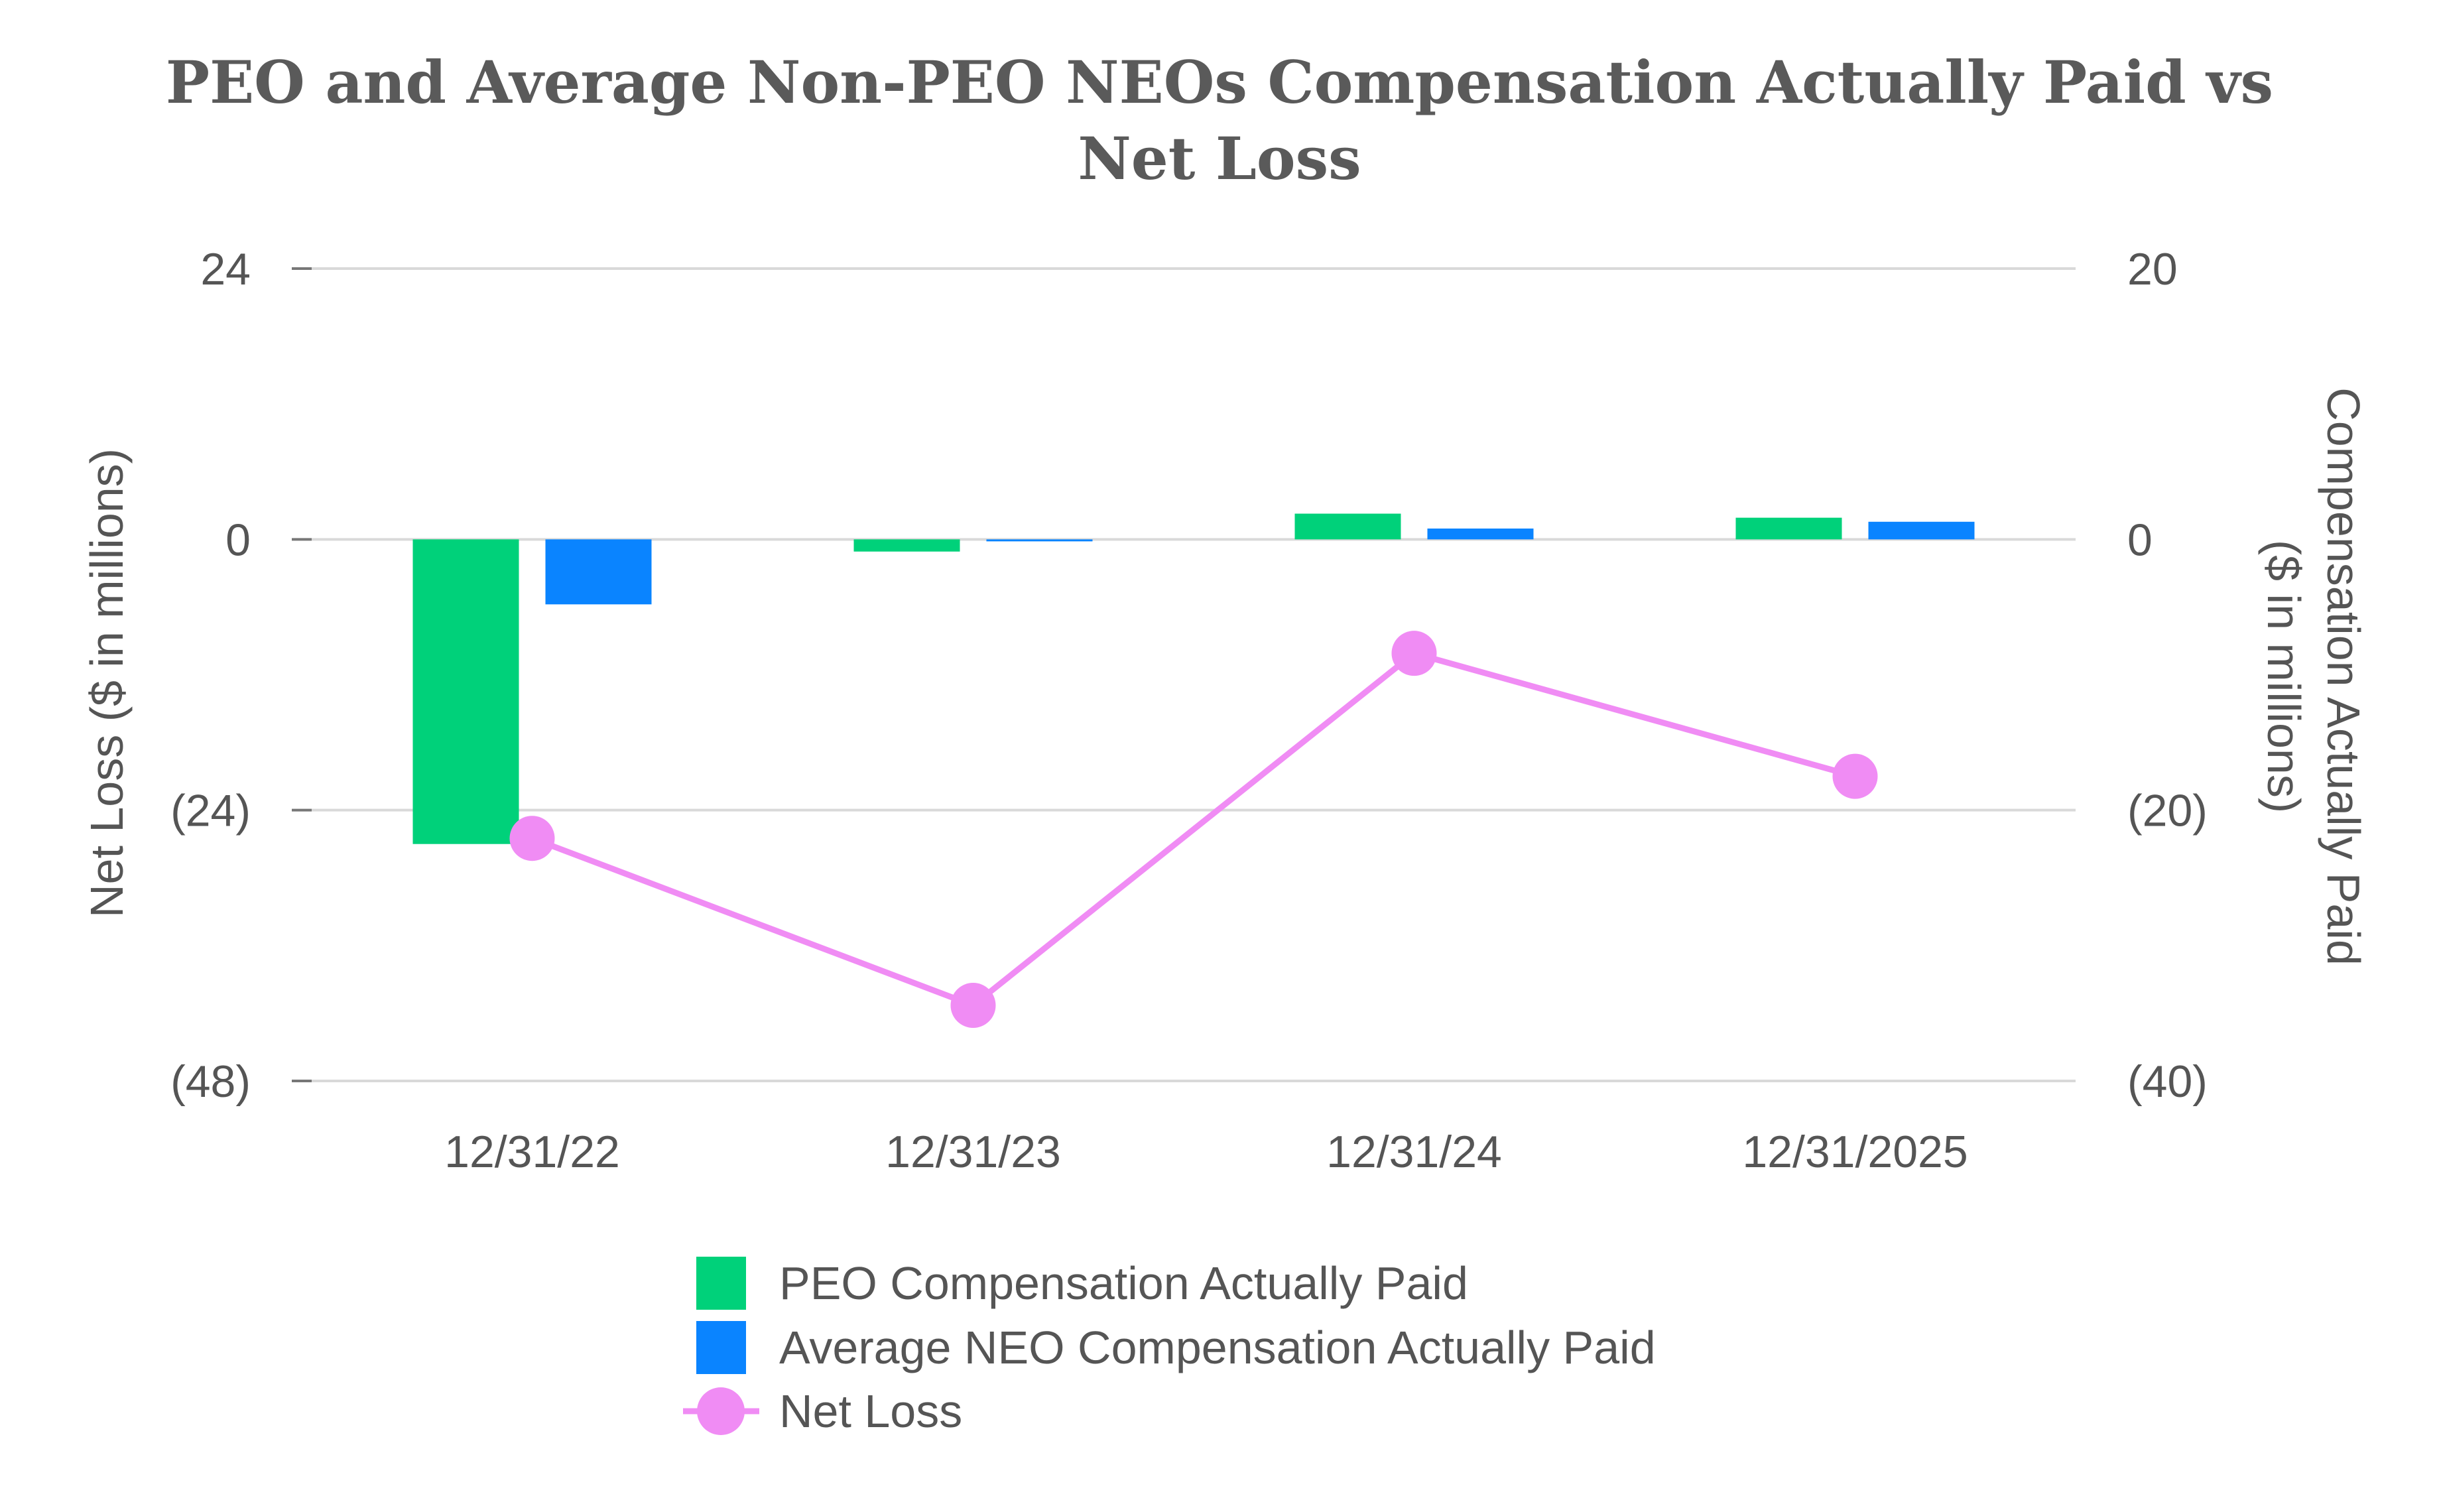  I want to click on legend-label-1: Average NEO Compensation Actually Paid, so click(1218, 1347).